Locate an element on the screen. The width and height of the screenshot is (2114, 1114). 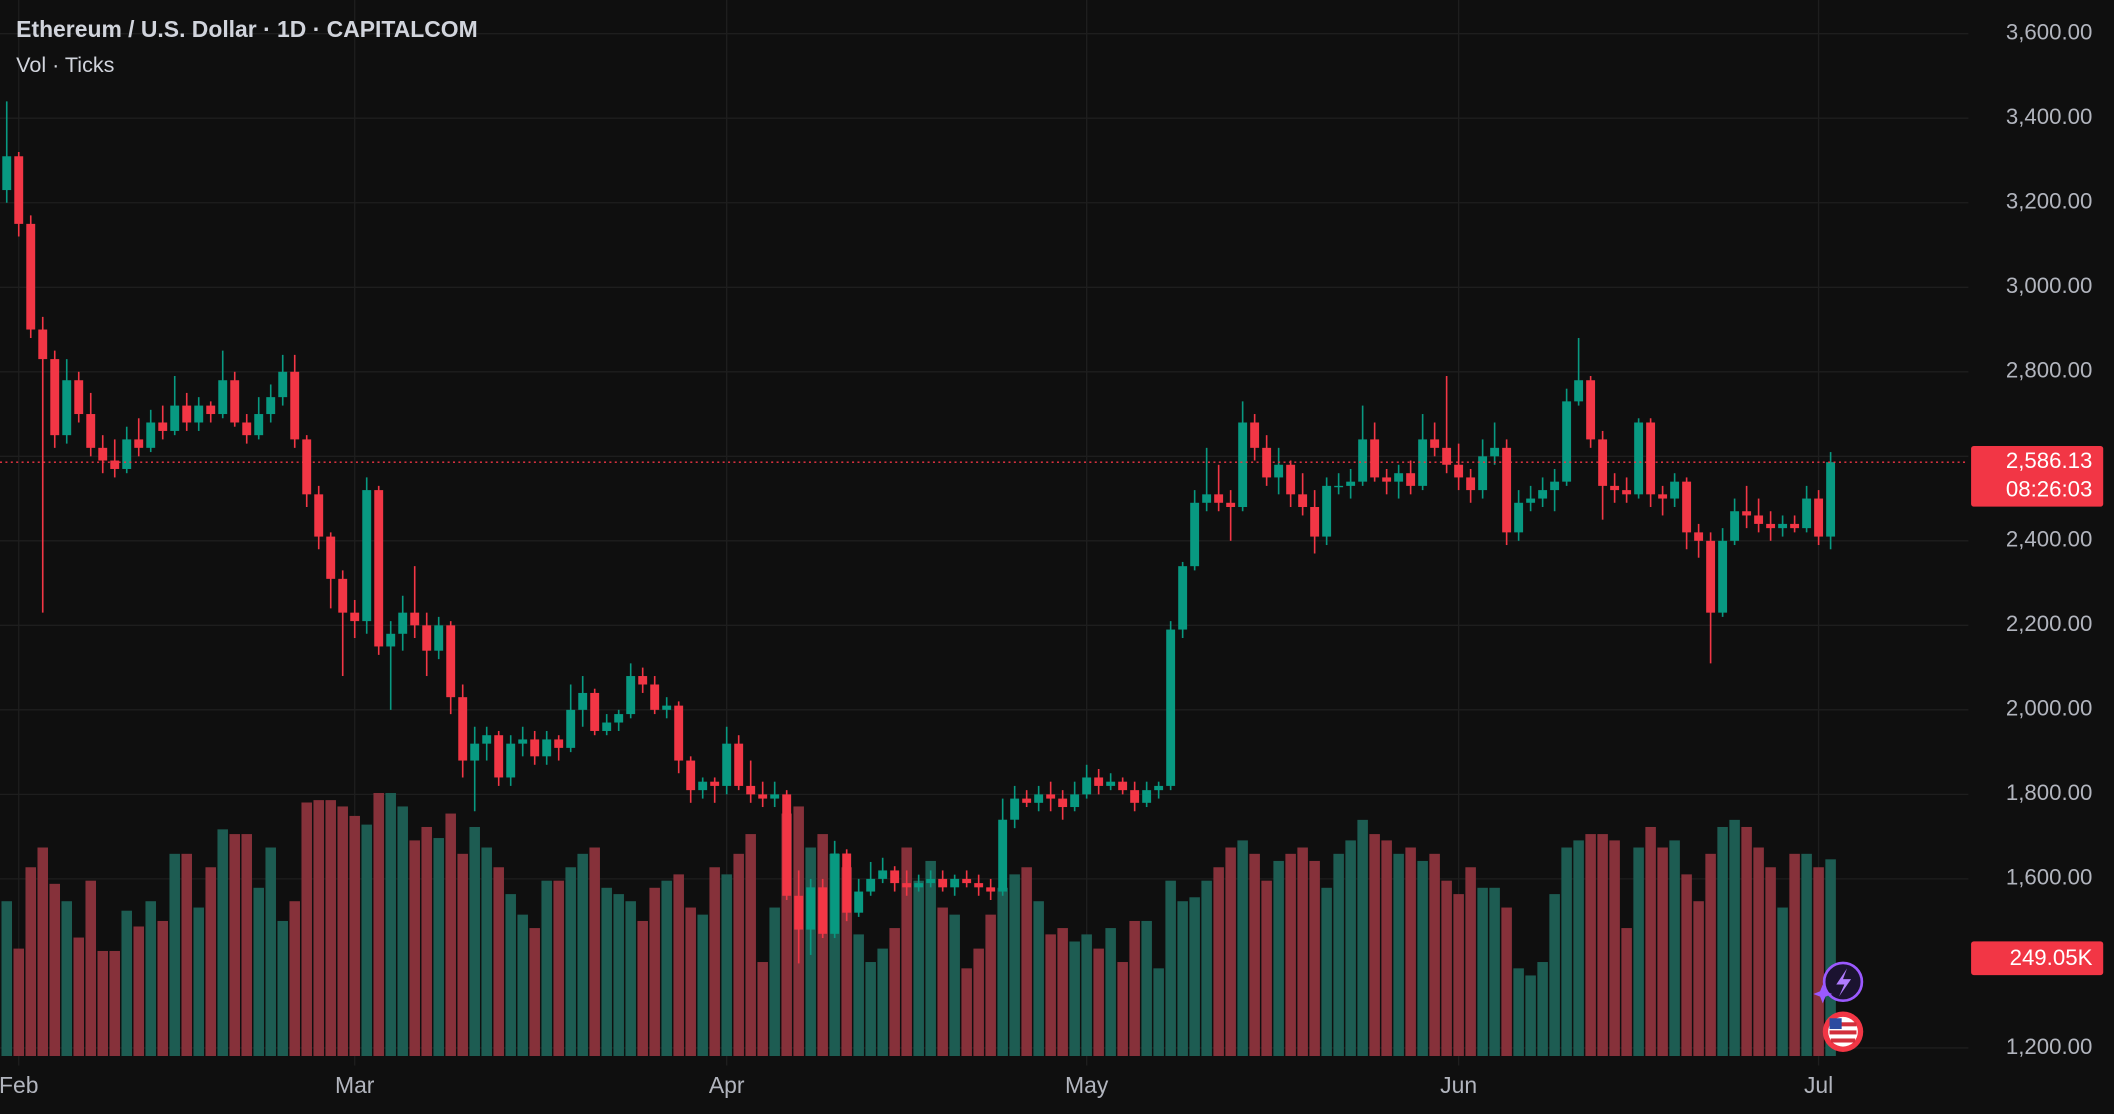
y-tick-label: 3,400.00 is located at coordinates (2049, 116).